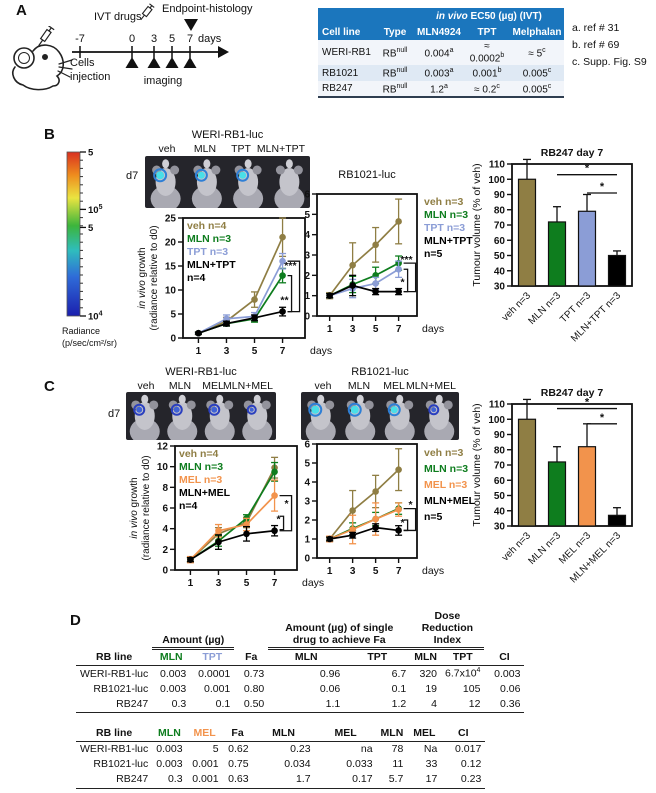 The width and height of the screenshot is (656, 793). Describe the element at coordinates (146, 507) in the screenshot. I see `svg-text: (radiance relative to d0)` at that location.